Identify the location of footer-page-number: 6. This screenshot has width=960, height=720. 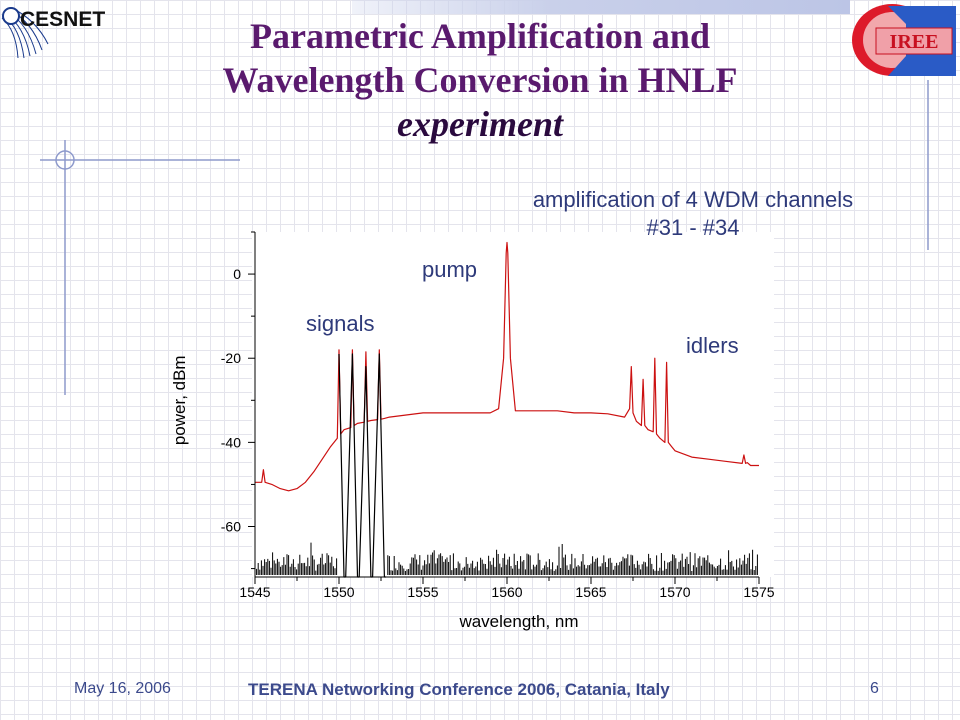
(874, 688).